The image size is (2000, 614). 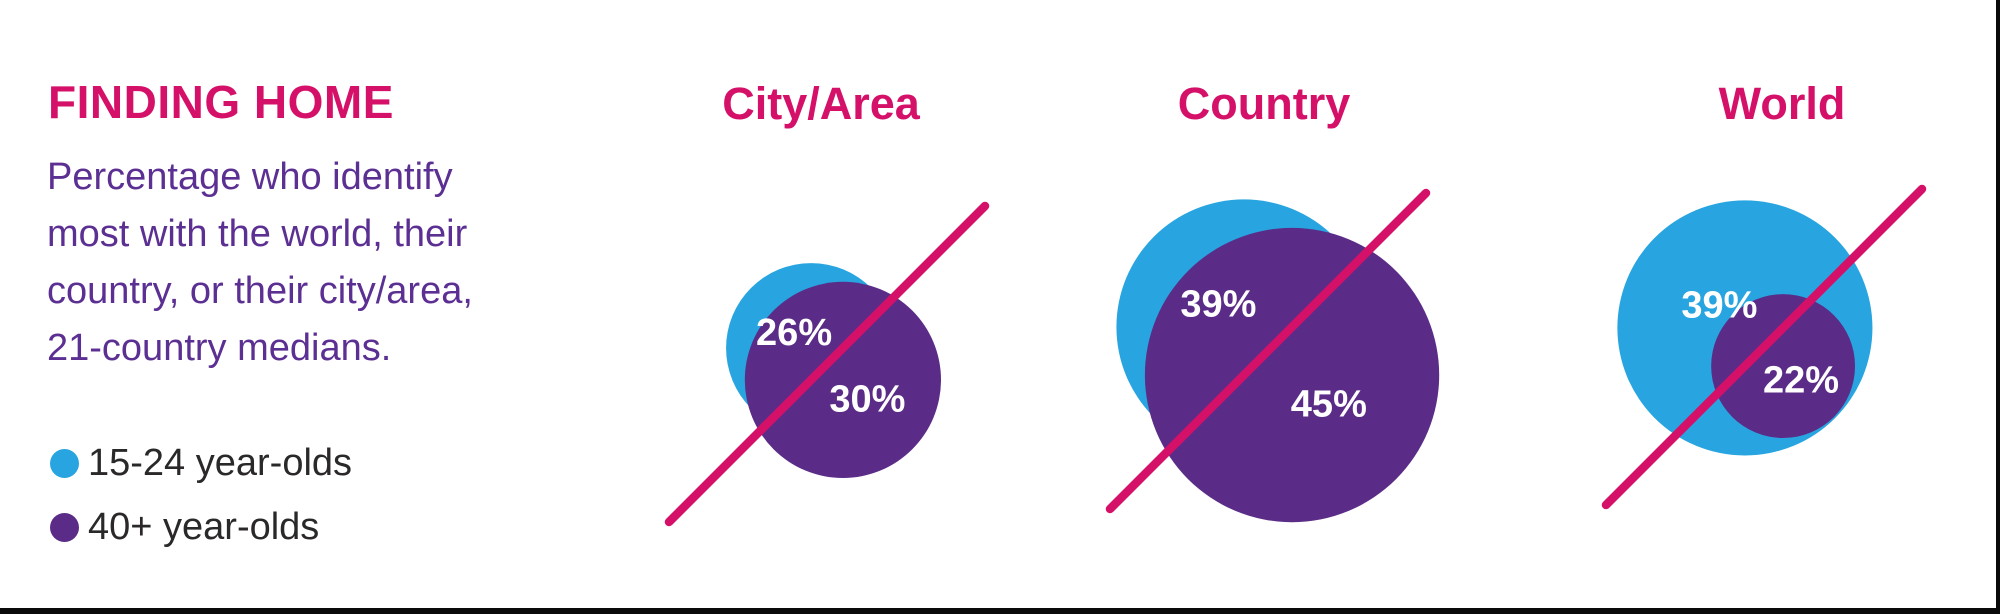 I want to click on legend-item-label: 15-24 year-olds, so click(x=220, y=462).